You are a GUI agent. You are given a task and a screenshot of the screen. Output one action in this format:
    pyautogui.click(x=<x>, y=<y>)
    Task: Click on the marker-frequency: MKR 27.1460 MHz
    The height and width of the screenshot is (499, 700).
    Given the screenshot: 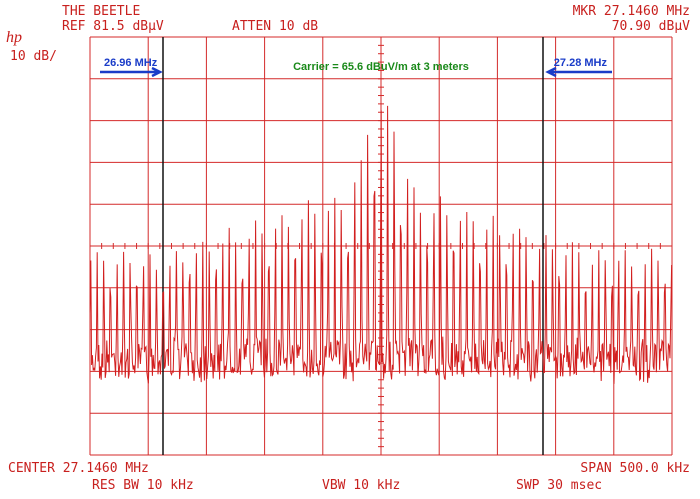 What is the action you would take?
    pyautogui.click(x=631, y=11)
    